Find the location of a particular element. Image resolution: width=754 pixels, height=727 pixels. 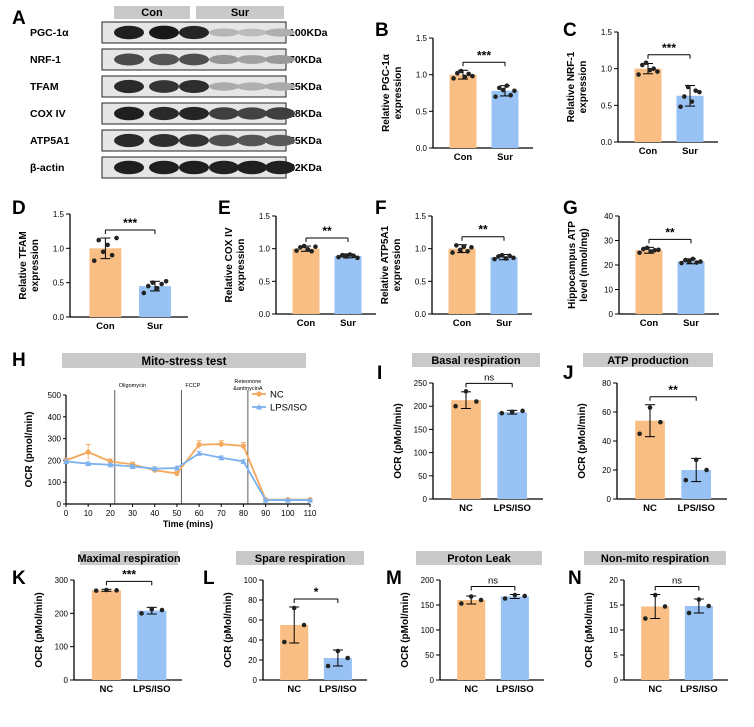

panel-letter: D is located at coordinates (19, 208).